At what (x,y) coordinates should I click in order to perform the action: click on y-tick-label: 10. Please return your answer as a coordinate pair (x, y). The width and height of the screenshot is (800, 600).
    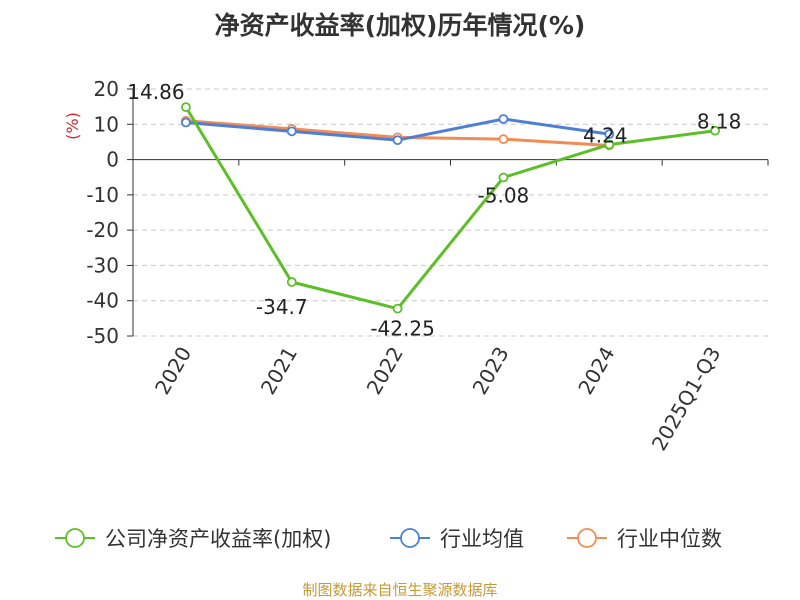
    Looking at the image, I should click on (106, 124).